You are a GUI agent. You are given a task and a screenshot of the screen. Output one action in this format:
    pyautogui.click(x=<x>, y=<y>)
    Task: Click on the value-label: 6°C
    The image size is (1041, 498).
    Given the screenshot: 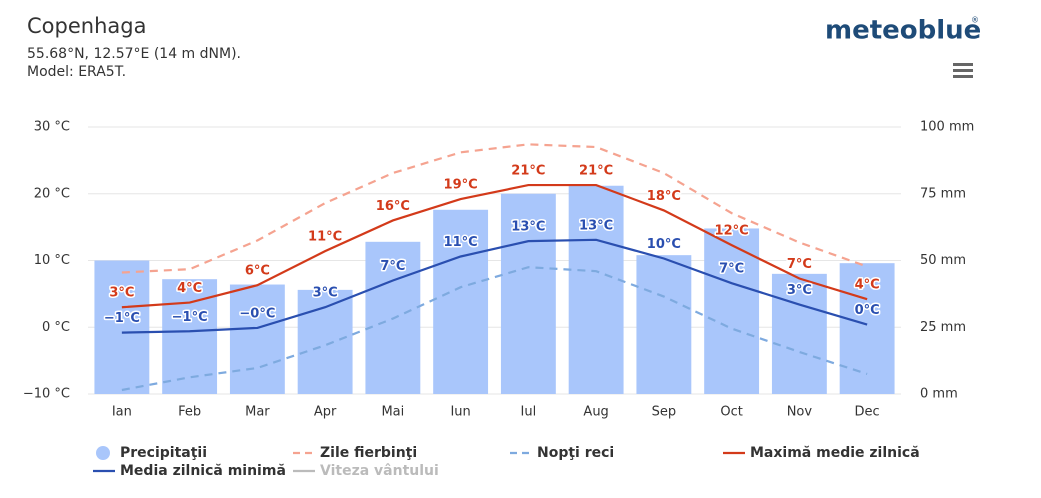 What is the action you would take?
    pyautogui.click(x=257, y=271)
    